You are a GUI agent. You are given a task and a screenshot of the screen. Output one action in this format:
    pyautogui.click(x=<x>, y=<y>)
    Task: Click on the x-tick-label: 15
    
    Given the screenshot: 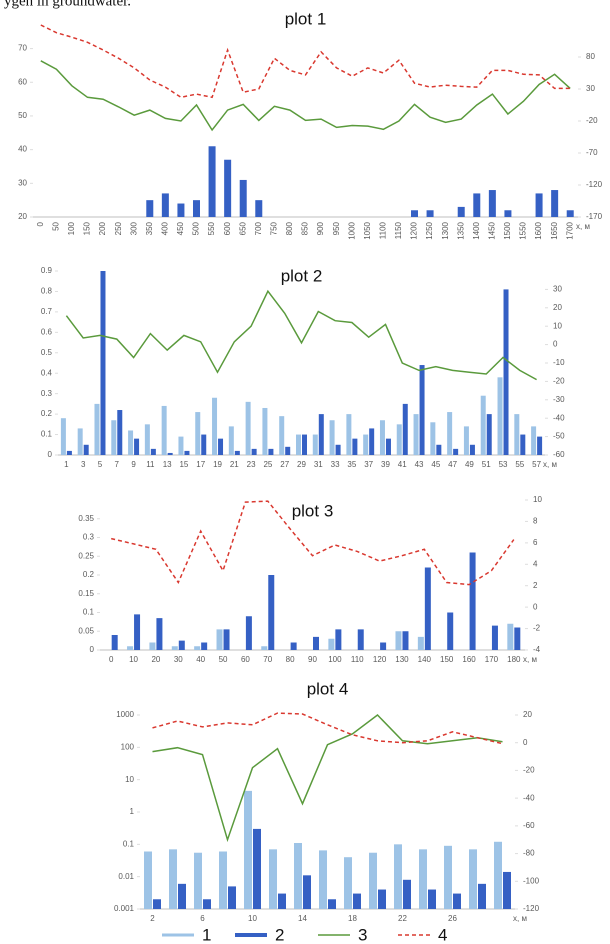 What is the action you would take?
    pyautogui.click(x=183, y=464)
    